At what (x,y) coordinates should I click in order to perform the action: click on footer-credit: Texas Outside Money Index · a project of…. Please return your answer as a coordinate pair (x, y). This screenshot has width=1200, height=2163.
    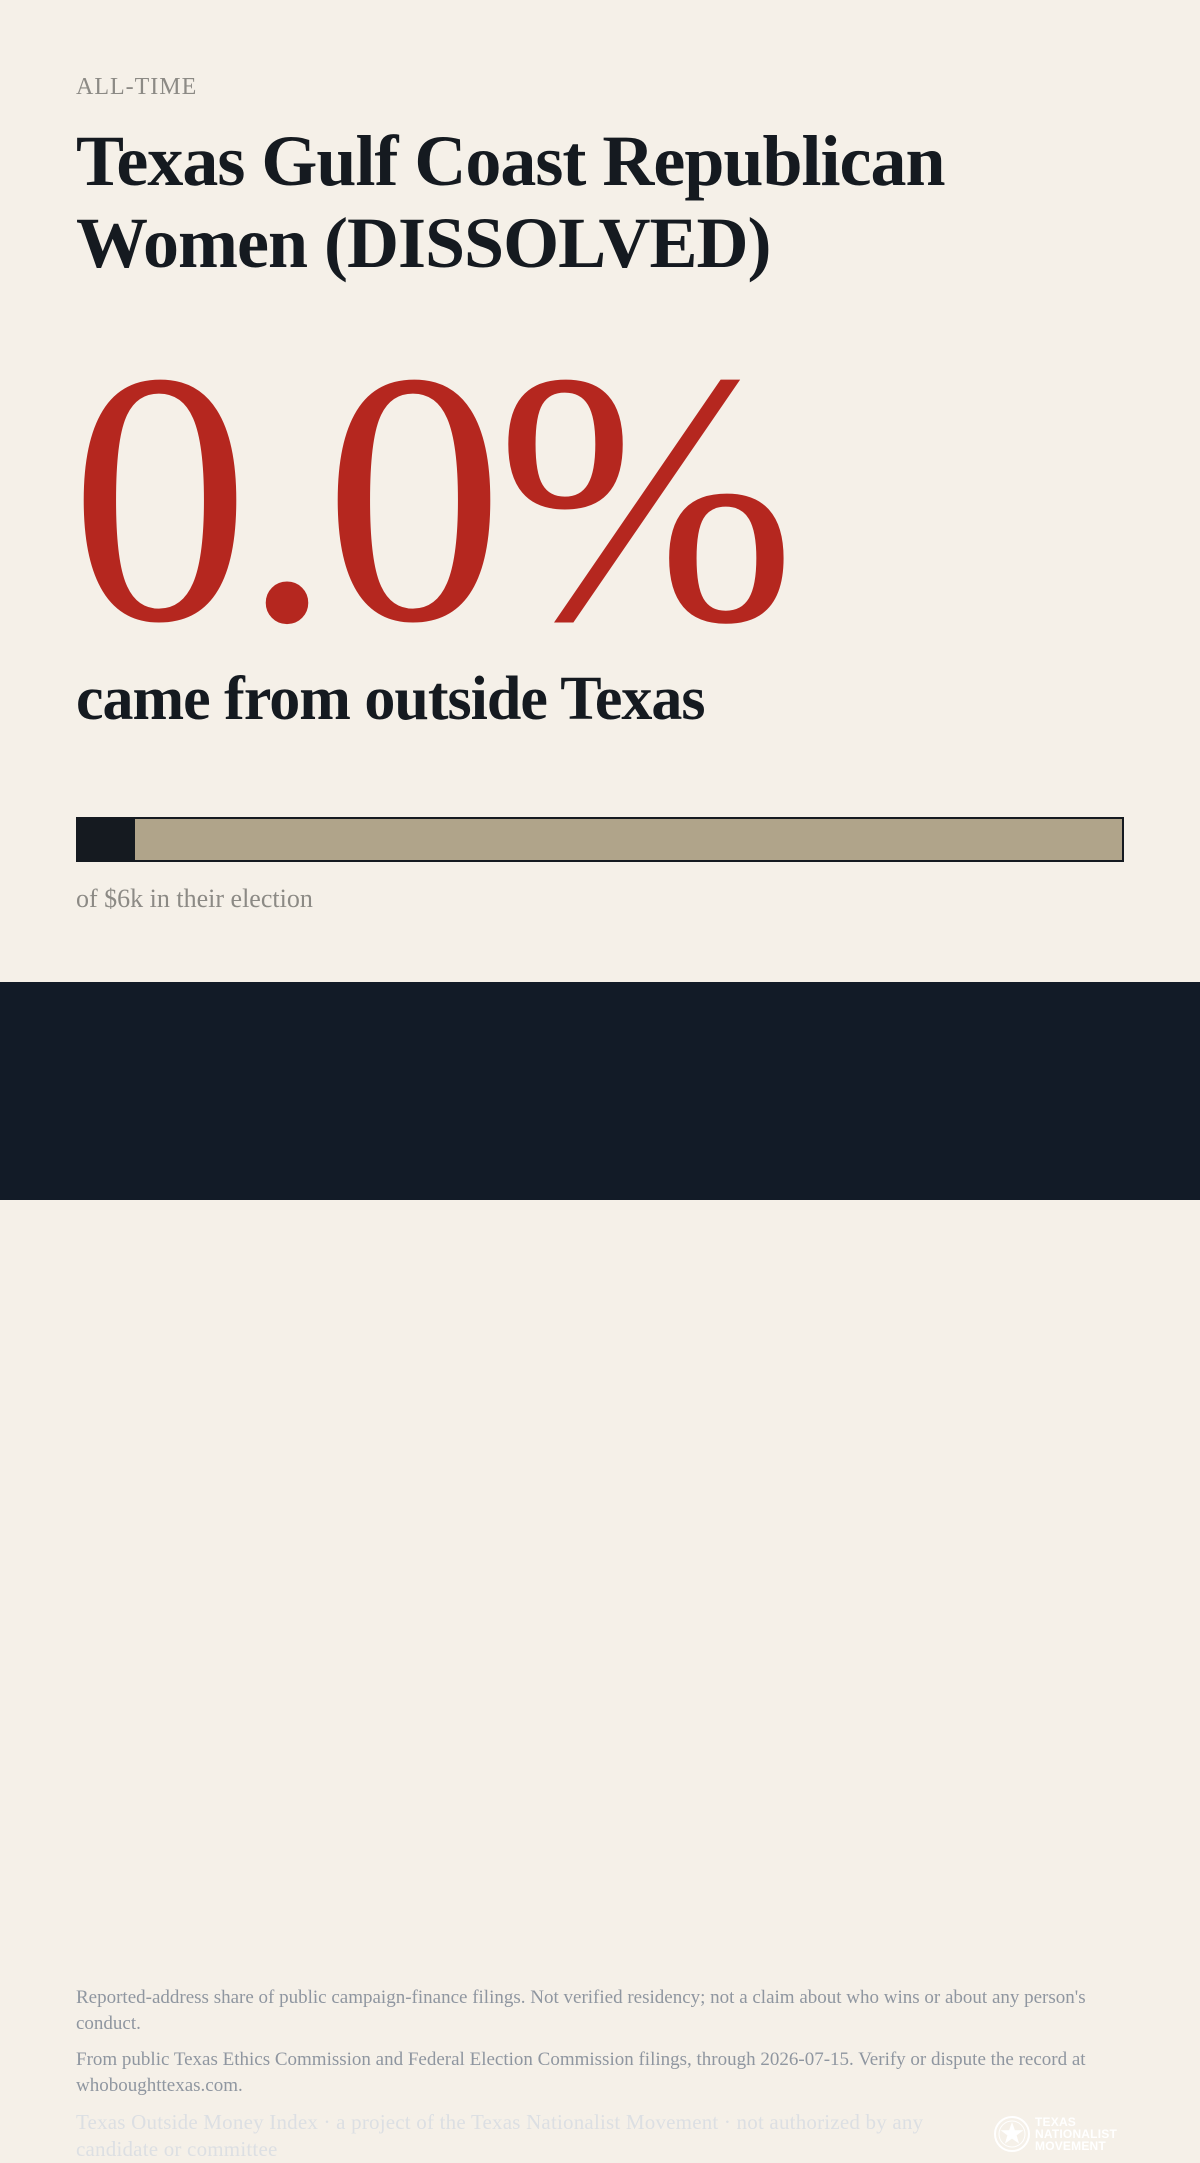
    Looking at the image, I should click on (500, 2135).